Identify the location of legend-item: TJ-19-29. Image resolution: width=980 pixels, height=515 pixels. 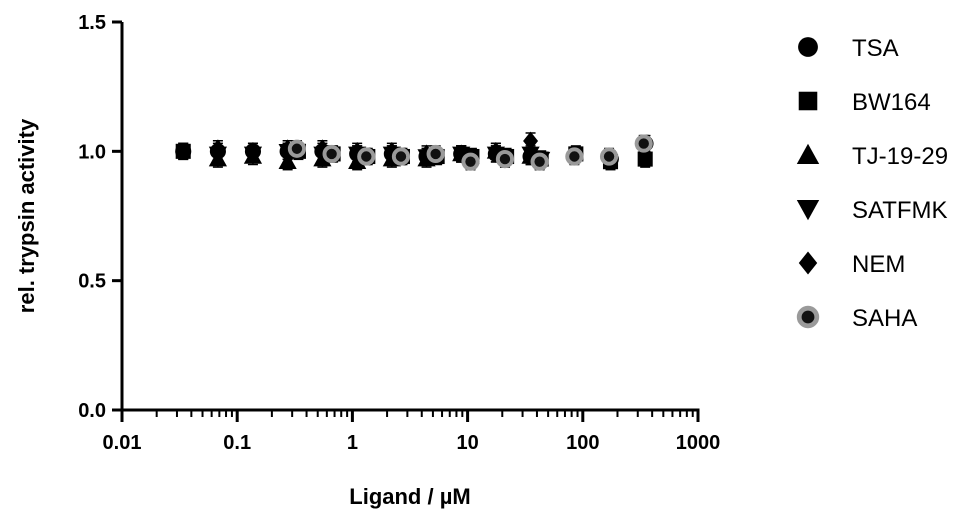
(872, 156).